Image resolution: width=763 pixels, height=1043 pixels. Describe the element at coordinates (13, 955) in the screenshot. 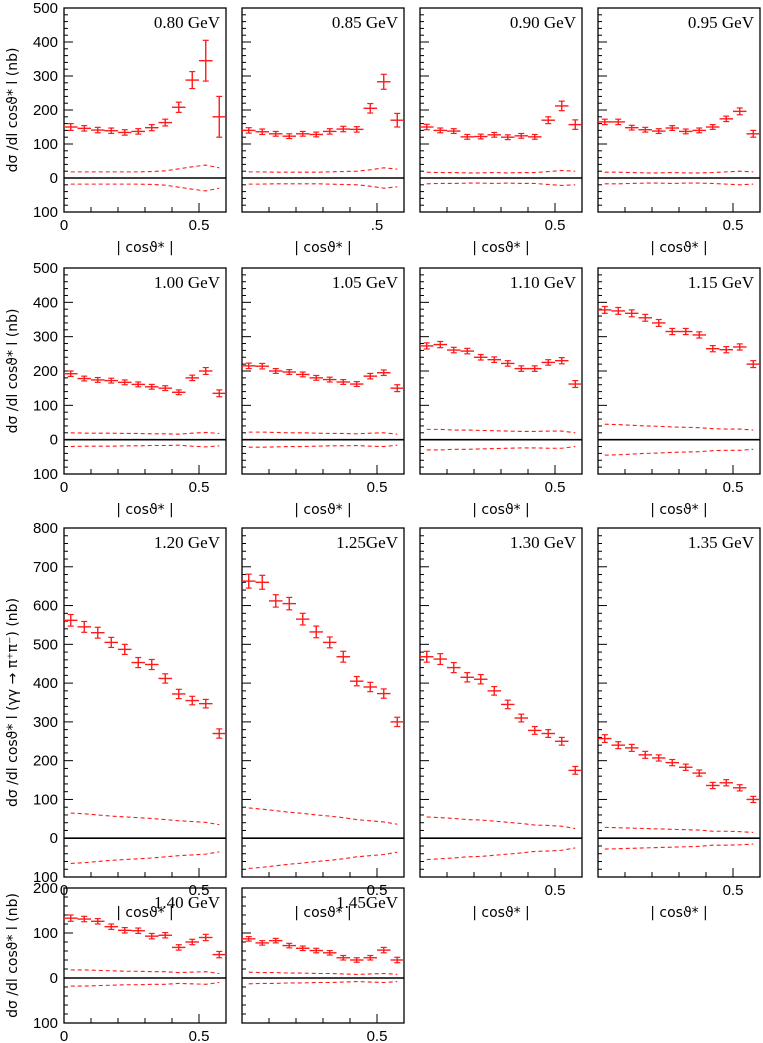

I see `y-axis-label: dσ /dl cosϑ* l (nb)` at that location.